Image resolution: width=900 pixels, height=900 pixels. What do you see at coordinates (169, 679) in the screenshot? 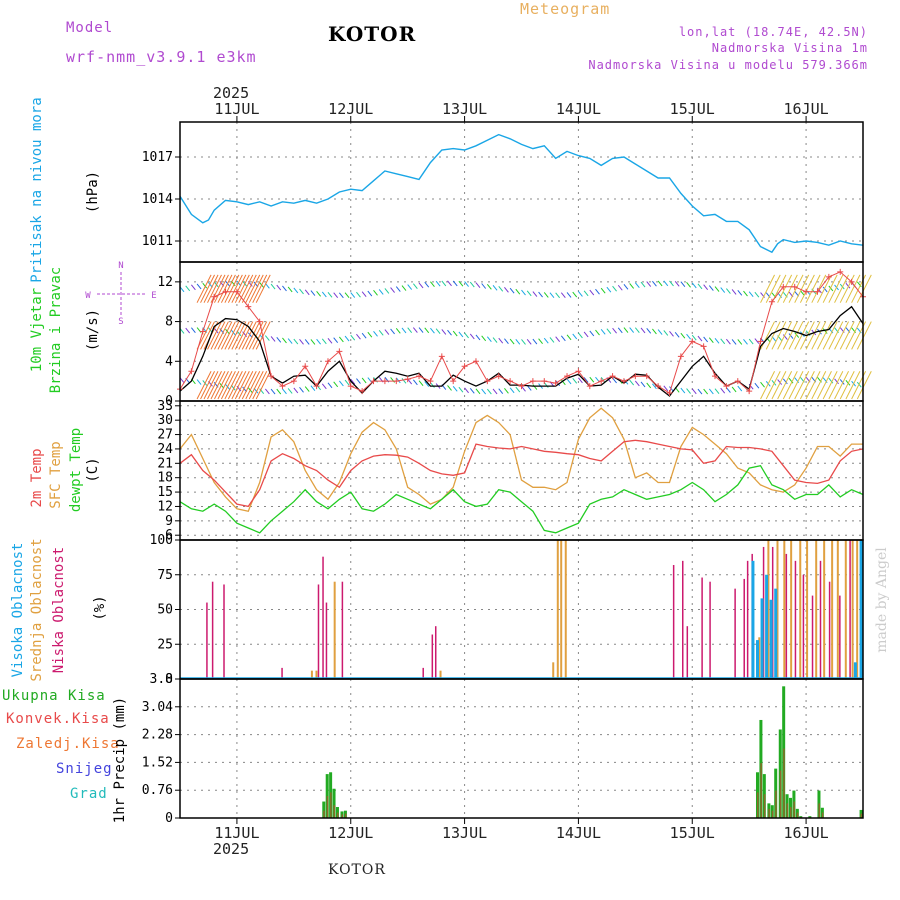
I see `cloud-tick-label: 0` at bounding box center [169, 679].